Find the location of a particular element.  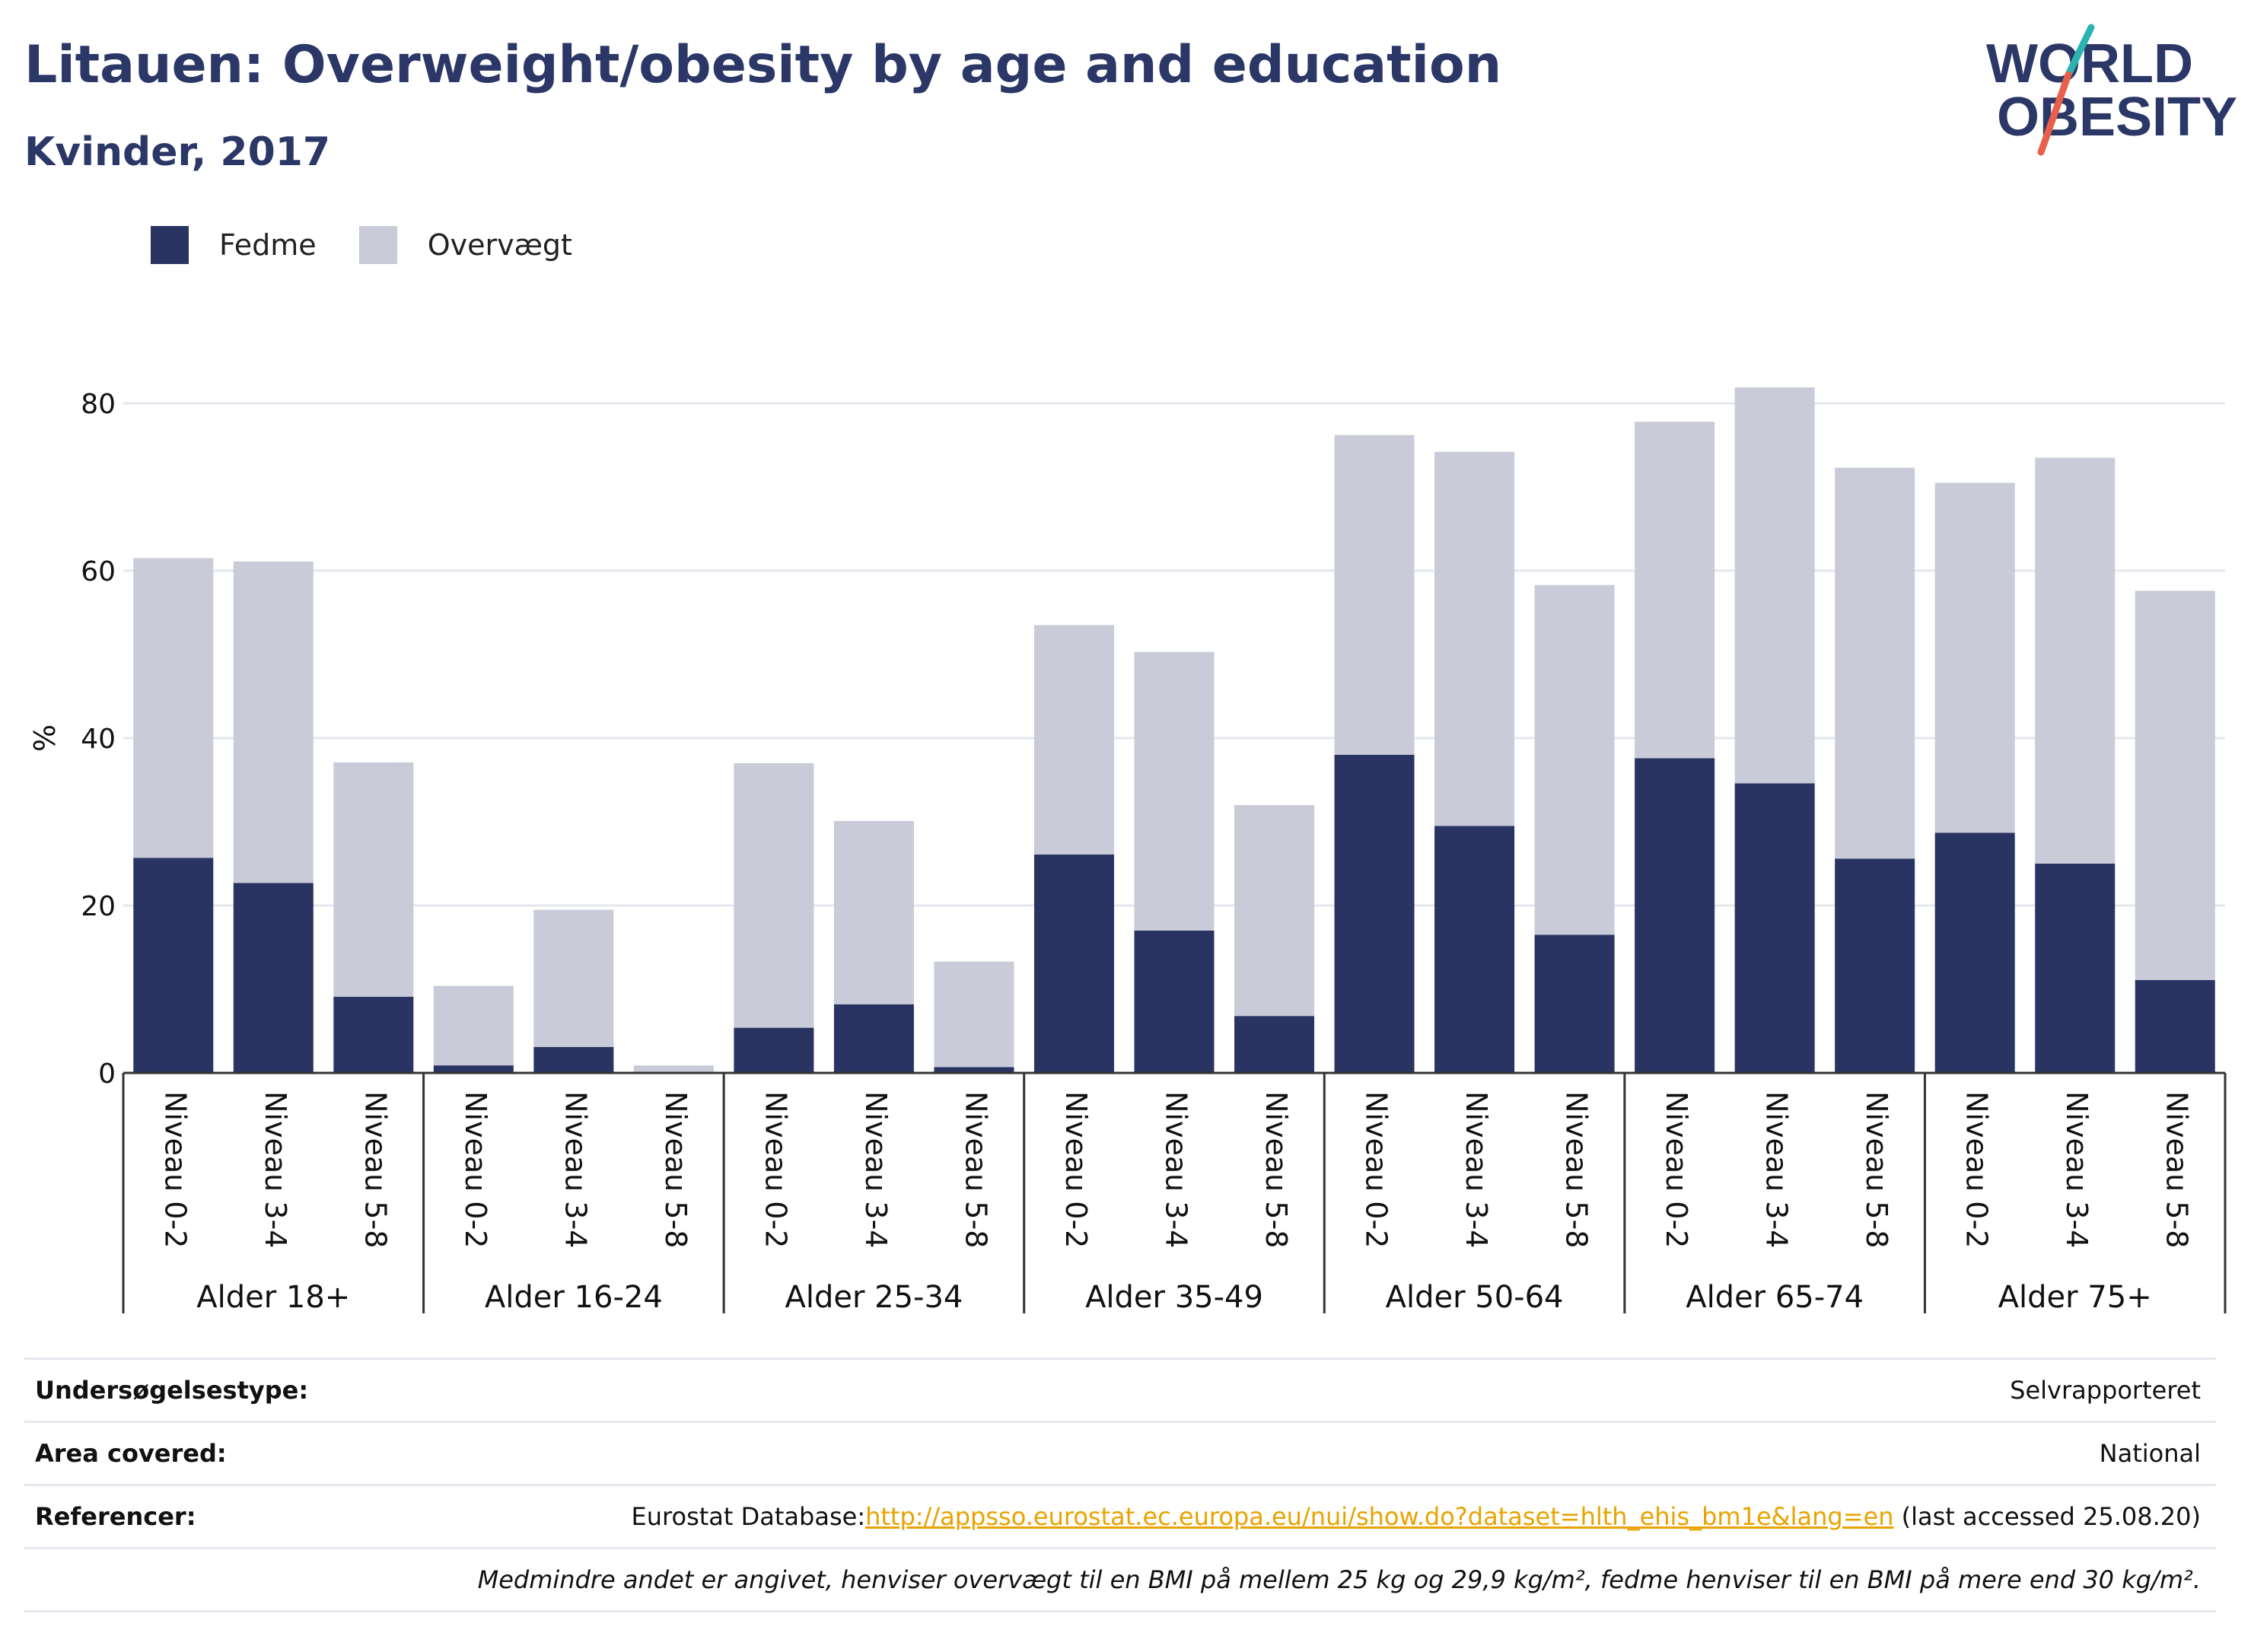

x-tick-label-12: Niveau 0-2 is located at coordinates (1376, 1169).